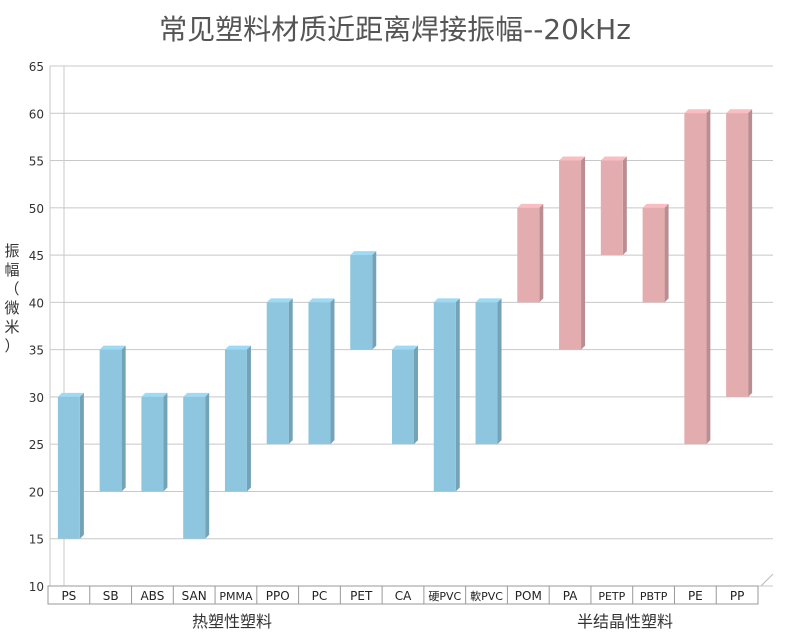  Describe the element at coordinates (486, 596) in the screenshot. I see `x-tick-label: 軟PVC` at that location.